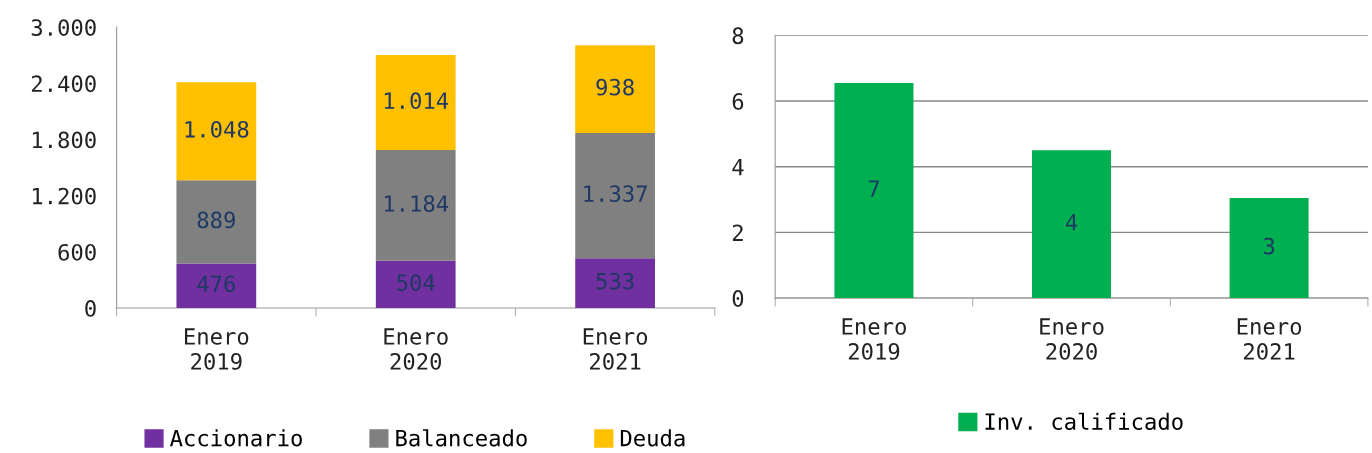  What do you see at coordinates (63, 84) in the screenshot?
I see `y-tick-label: 2.400` at bounding box center [63, 84].